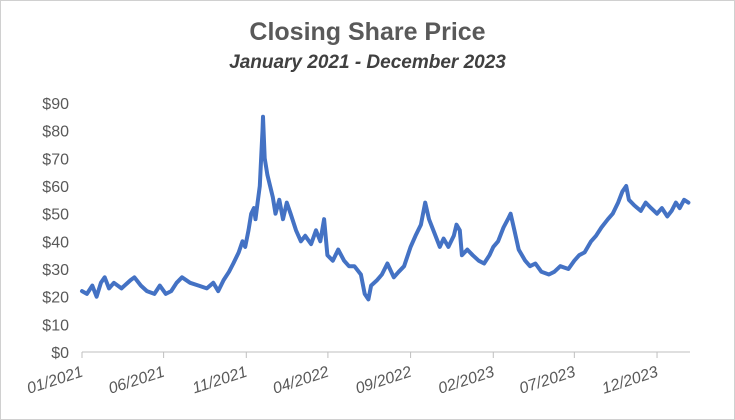 This screenshot has width=735, height=420. I want to click on x-tick-label: 01/2021, so click(55, 381).